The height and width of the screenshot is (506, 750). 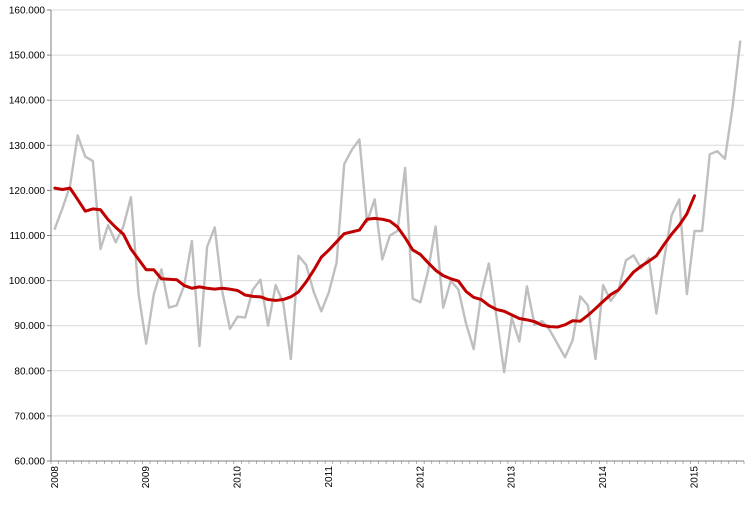 I want to click on x-tick-label: 2014, so click(x=603, y=477).